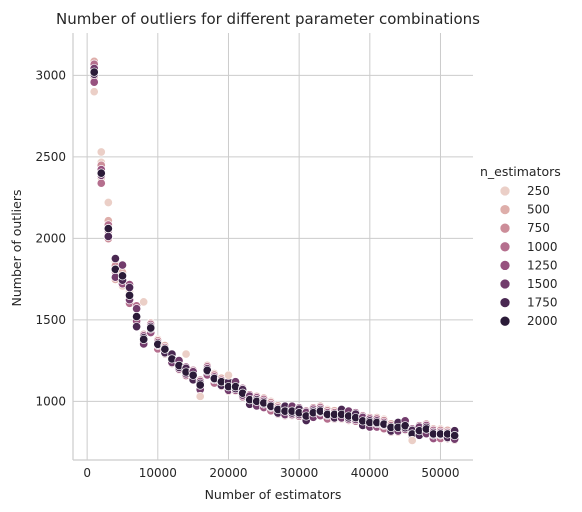 This screenshot has width=582, height=512. What do you see at coordinates (158, 473) in the screenshot?
I see `x-tick-label: 10000` at bounding box center [158, 473].